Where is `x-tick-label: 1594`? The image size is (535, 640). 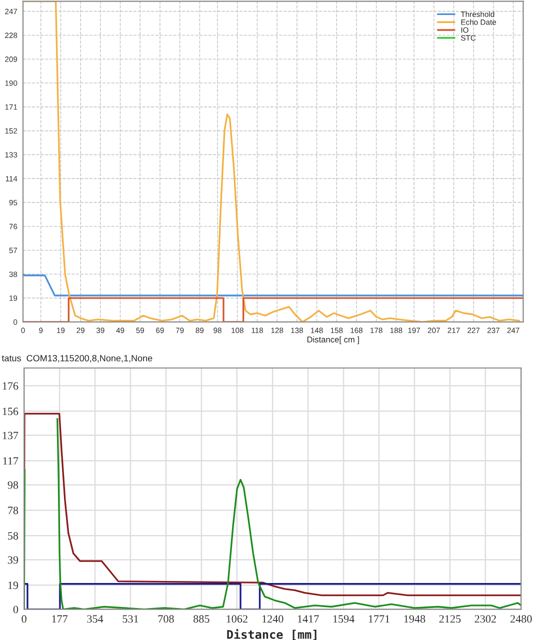
x-tick-label: 1594 is located at coordinates (343, 619).